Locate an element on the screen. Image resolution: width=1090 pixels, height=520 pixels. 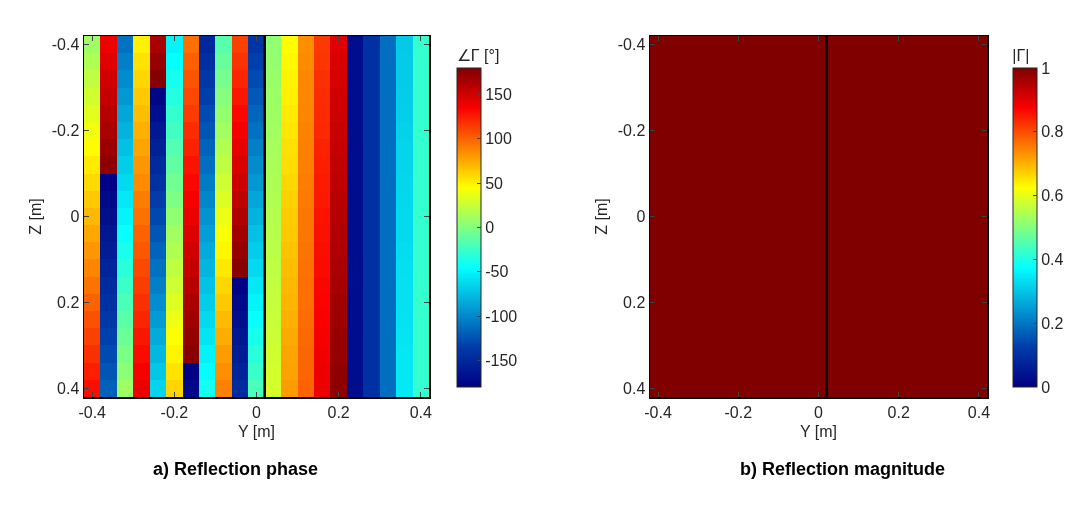
color-bar-label: 150 is located at coordinates (498, 95).